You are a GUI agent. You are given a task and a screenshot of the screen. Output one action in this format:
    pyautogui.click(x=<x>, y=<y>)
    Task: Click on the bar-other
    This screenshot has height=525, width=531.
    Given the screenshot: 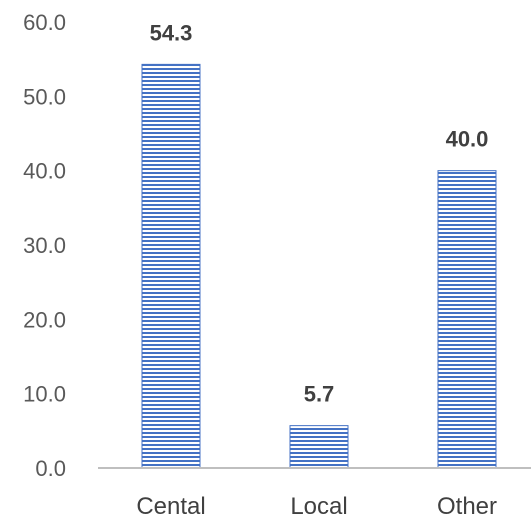 What is the action you would take?
    pyautogui.click(x=467, y=319)
    